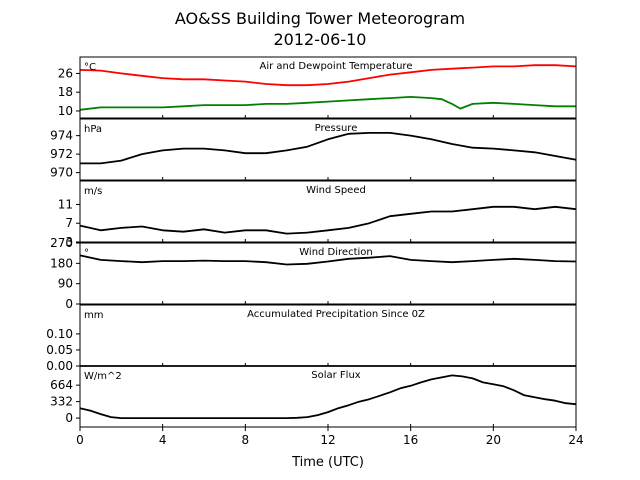 Image resolution: width=640 pixels, height=480 pixels. Describe the element at coordinates (65, 111) in the screenshot. I see `y-tick-label: 10` at that location.